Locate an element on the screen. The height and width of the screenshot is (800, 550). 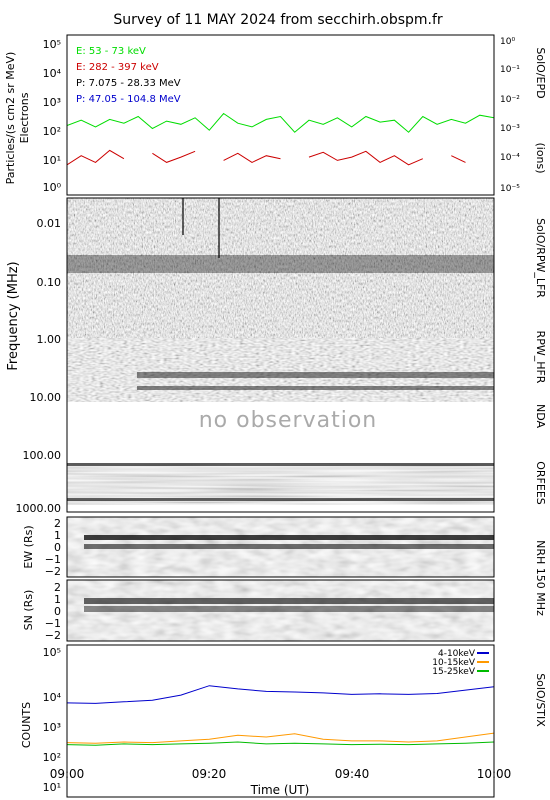
nrh-ew-label: EW (Rs) is located at coordinates (28, 546).